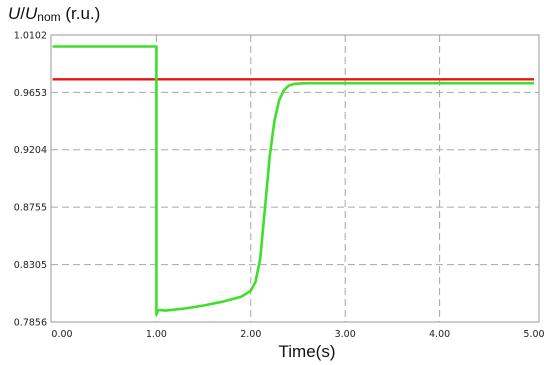 Image resolution: width=544 pixels, height=365 pixels. Describe the element at coordinates (30, 208) in the screenshot. I see `y-tick-label: 0.8755` at that location.